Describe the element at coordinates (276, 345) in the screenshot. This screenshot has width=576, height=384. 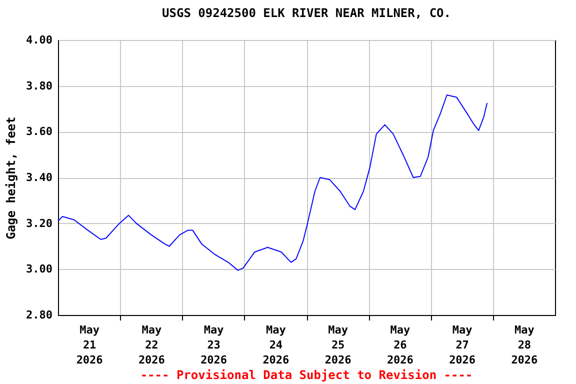
I see `x-tick-label: May 24 2026` at that location.